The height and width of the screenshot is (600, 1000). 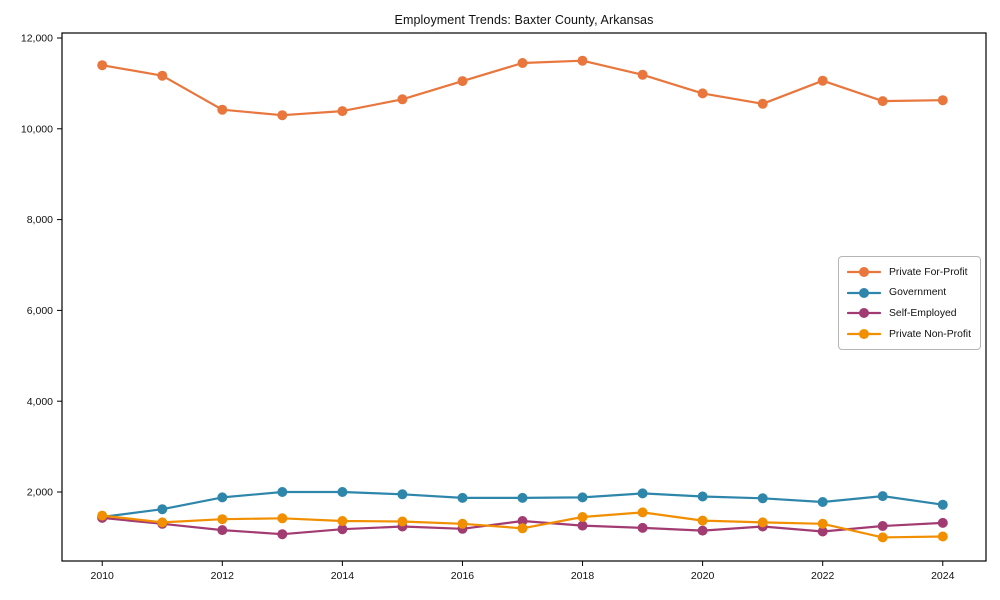 What do you see at coordinates (343, 576) in the screenshot?
I see `x-tick-label: 2014` at bounding box center [343, 576].